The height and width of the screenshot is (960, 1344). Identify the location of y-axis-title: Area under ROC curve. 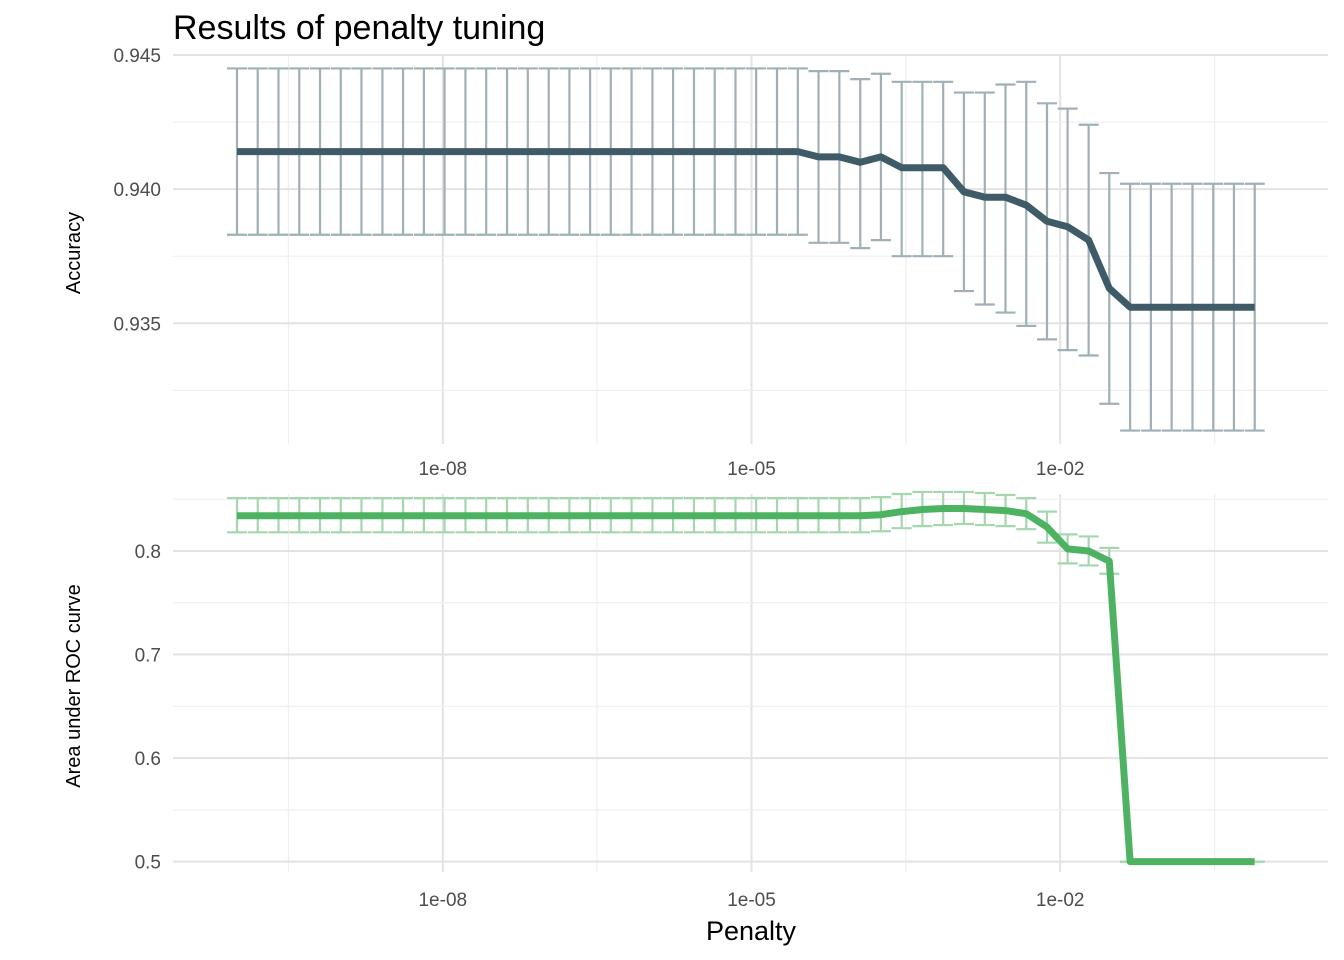
(74, 685).